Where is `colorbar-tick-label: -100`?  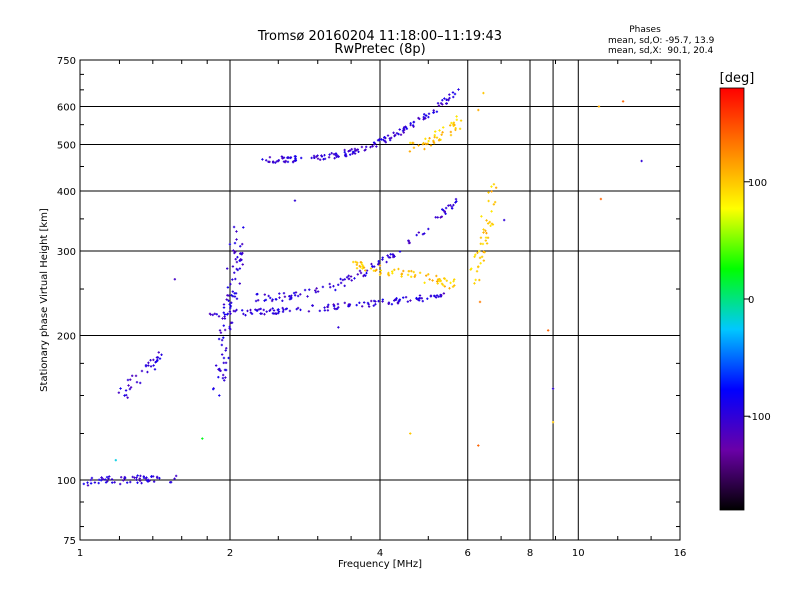
colorbar-tick-label: -100 is located at coordinates (759, 417).